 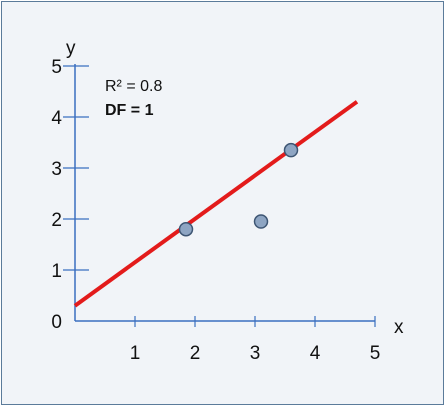 What do you see at coordinates (129, 110) in the screenshot?
I see `df-annotation: DF = 1` at bounding box center [129, 110].